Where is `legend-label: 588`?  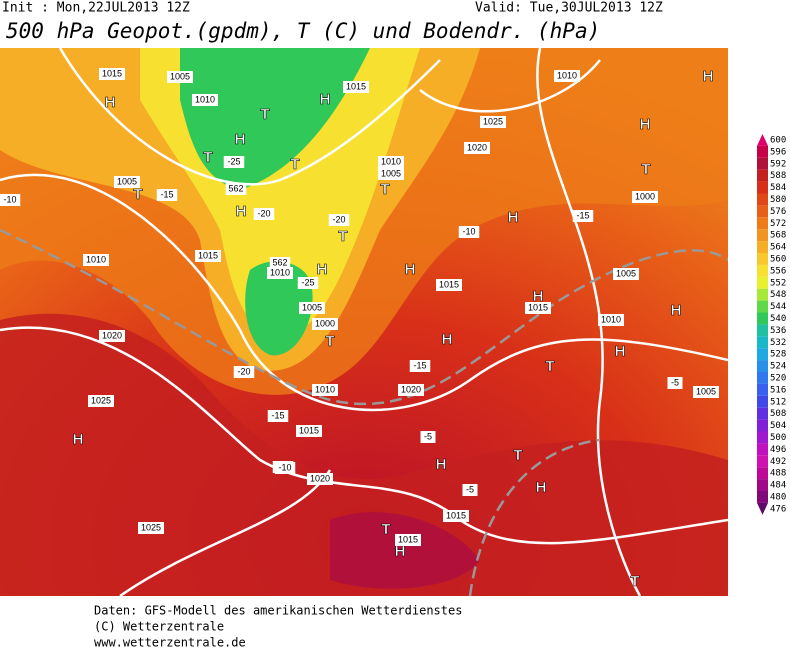
legend-label: 588 is located at coordinates (778, 176).